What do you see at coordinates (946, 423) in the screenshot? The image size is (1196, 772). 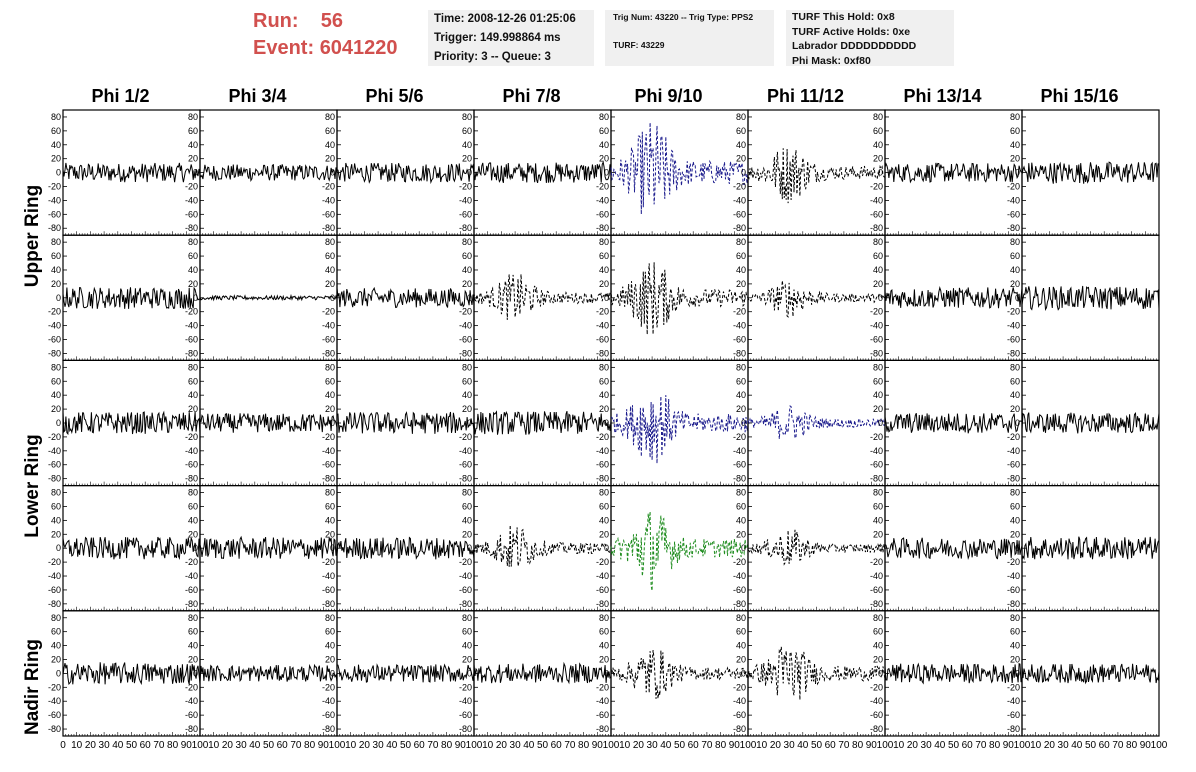 I see `panel-r3-c7: -80 -60 -40 -20 0 20 40 60 80` at bounding box center [946, 423].